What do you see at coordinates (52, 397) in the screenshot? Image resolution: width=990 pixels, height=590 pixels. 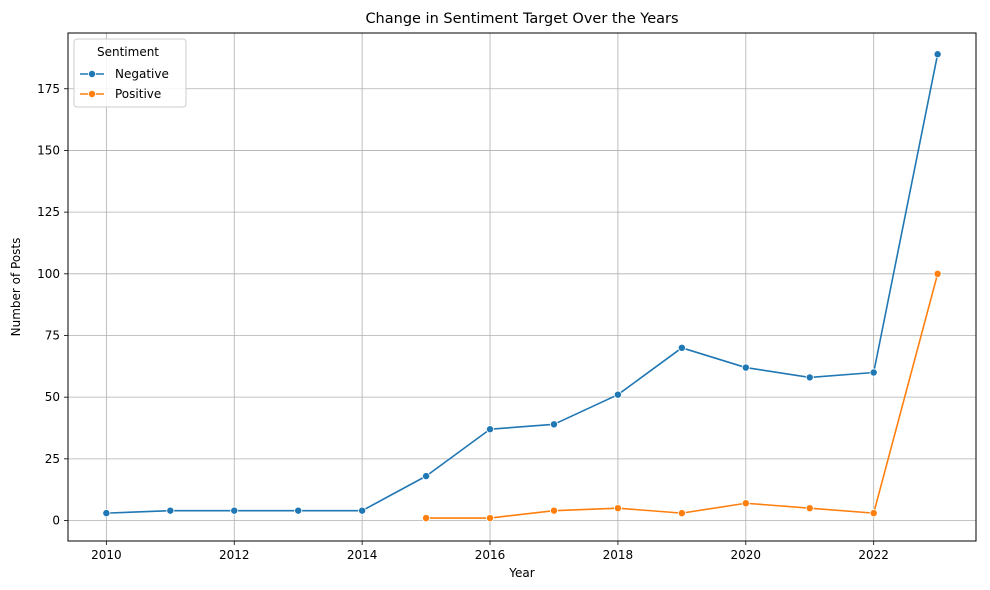 I see `y-tick-label: 50` at bounding box center [52, 397].